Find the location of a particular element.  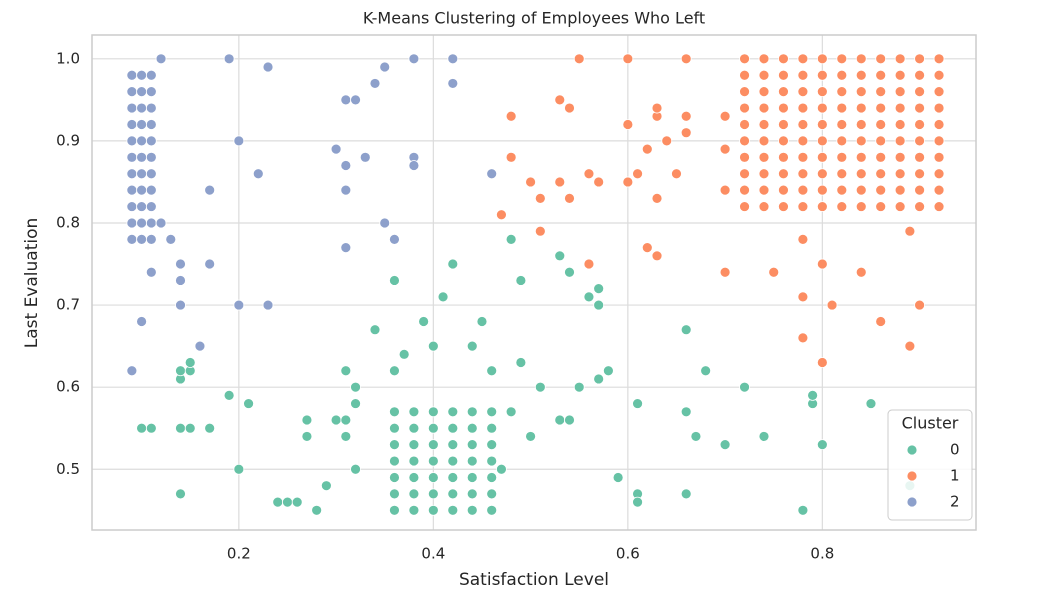

x-tick-label: 0.2 is located at coordinates (239, 554).